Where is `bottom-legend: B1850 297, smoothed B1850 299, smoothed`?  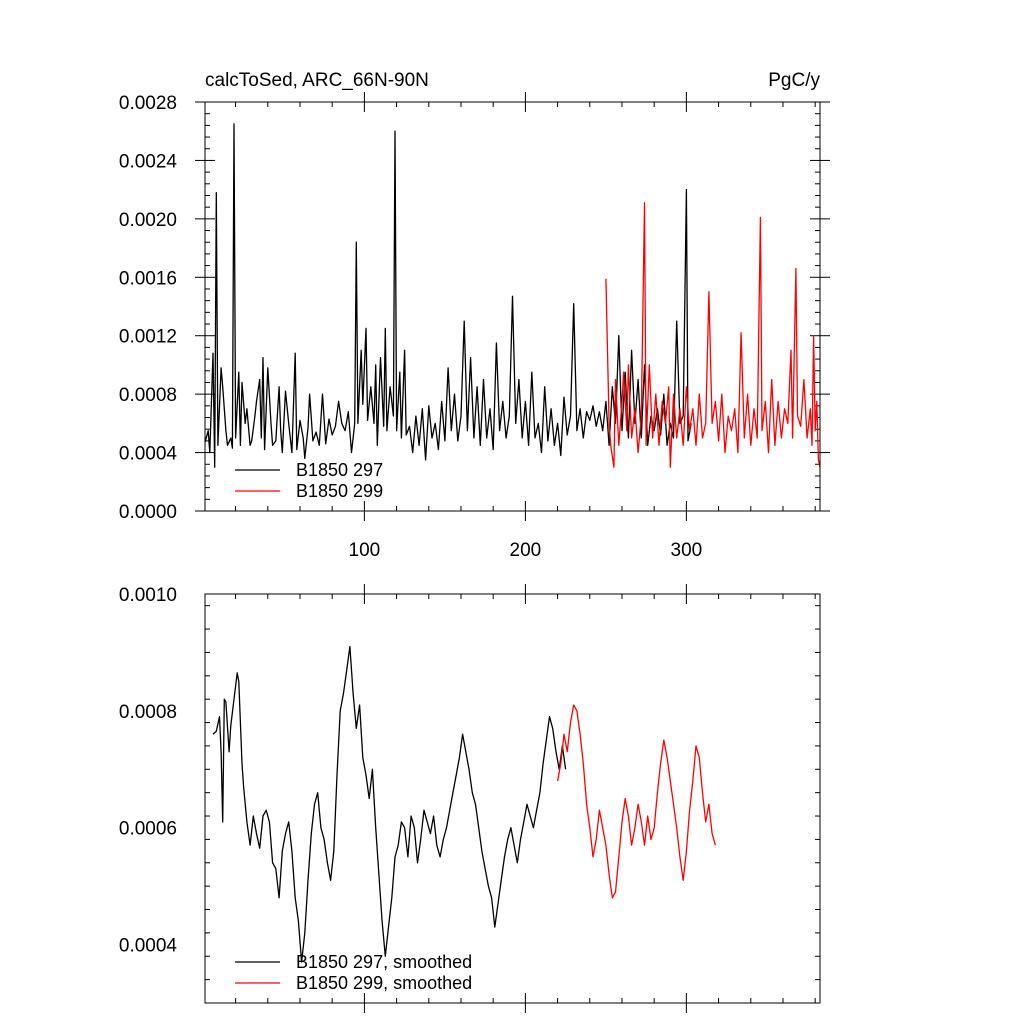 bottom-legend: B1850 297, smoothed B1850 299, smoothed is located at coordinates (353, 972).